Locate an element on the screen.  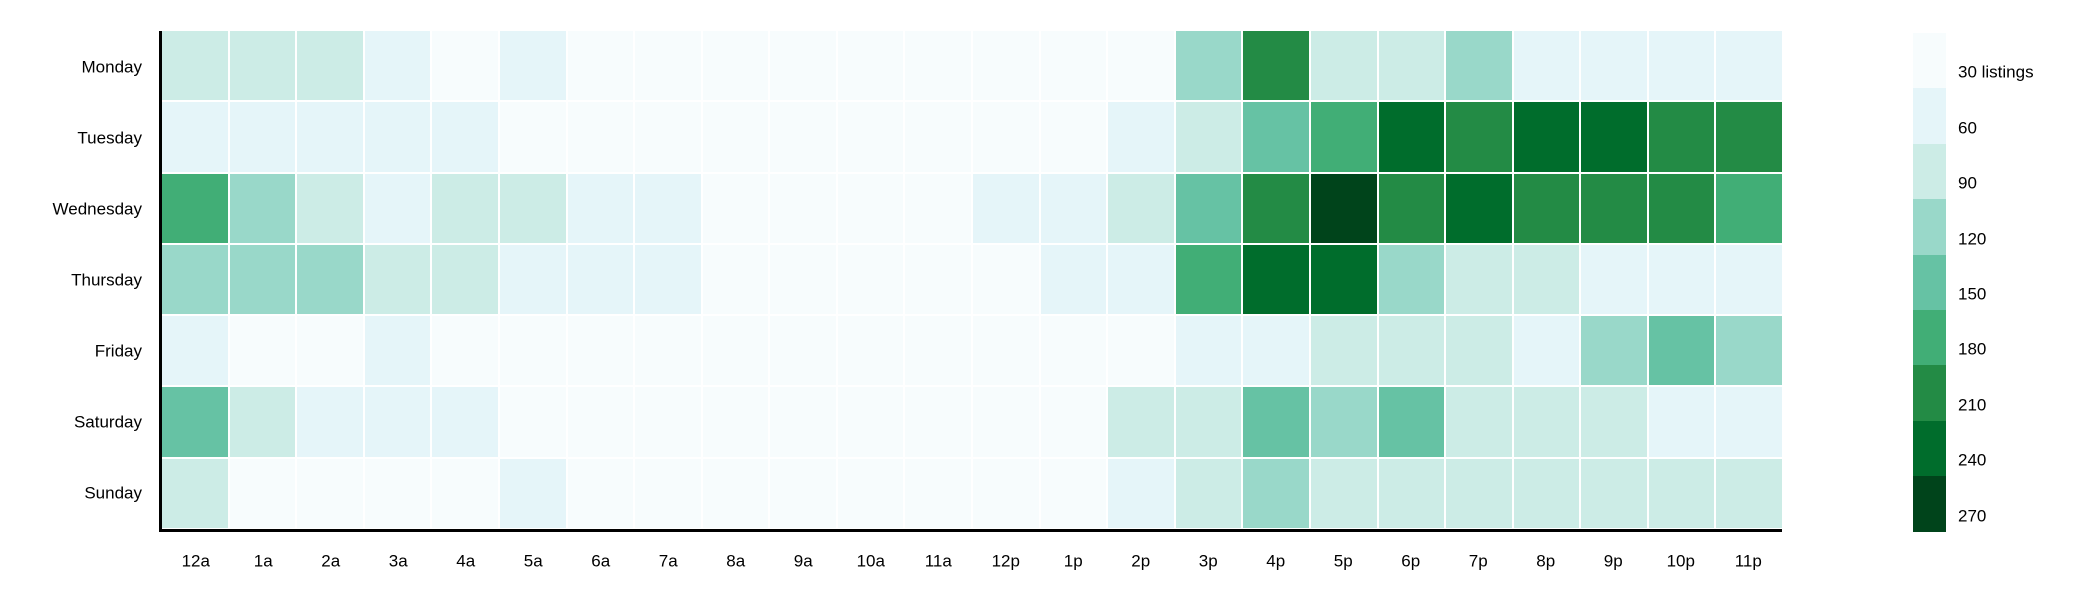
x-axis-label: 7a is located at coordinates (668, 561).